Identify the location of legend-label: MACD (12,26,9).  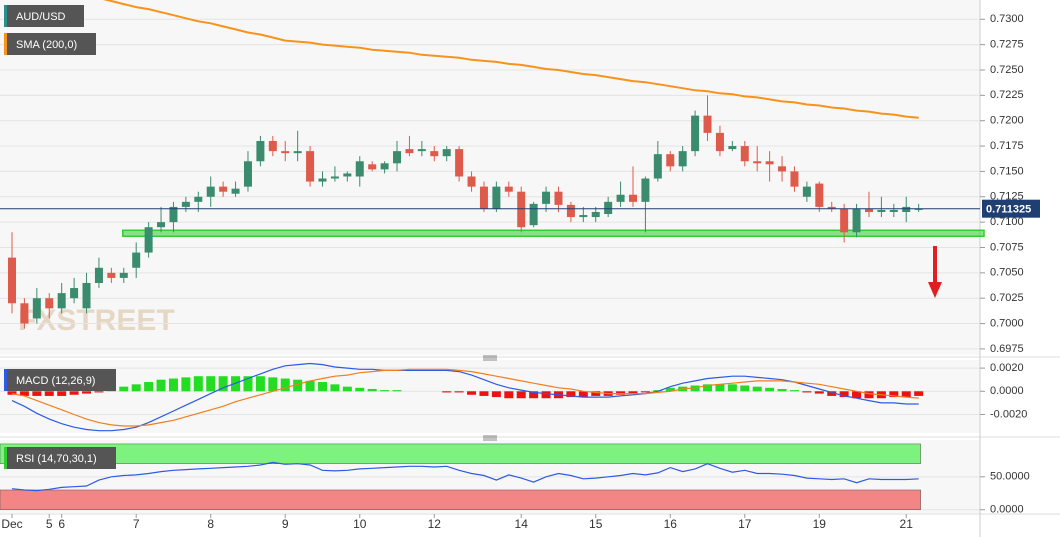
(55, 381).